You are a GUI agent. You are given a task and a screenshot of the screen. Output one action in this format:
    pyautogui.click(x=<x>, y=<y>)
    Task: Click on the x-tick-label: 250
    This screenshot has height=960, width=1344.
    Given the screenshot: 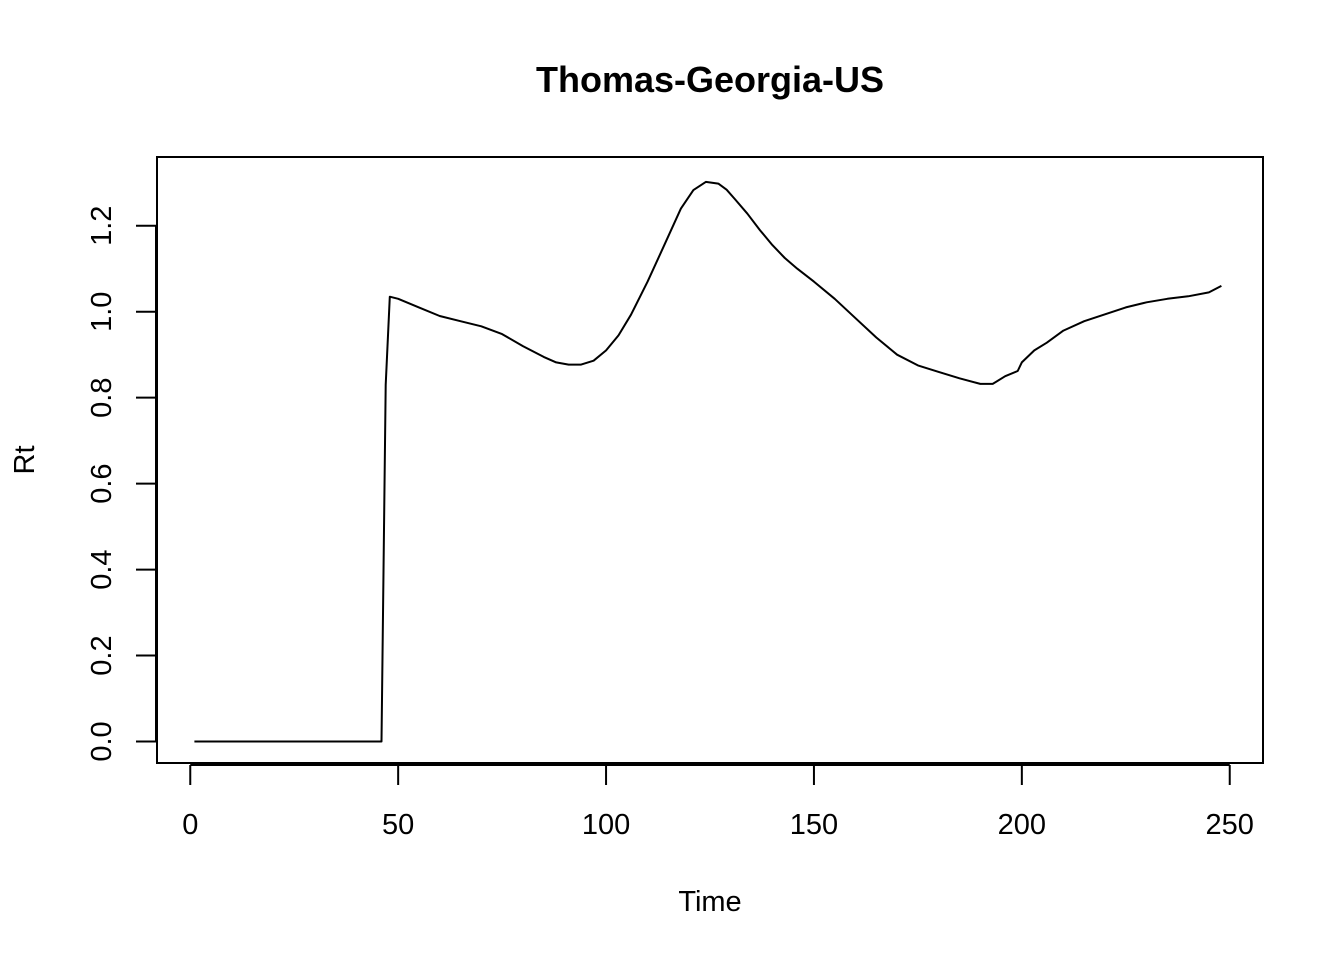 What is the action you would take?
    pyautogui.click(x=1230, y=825)
    